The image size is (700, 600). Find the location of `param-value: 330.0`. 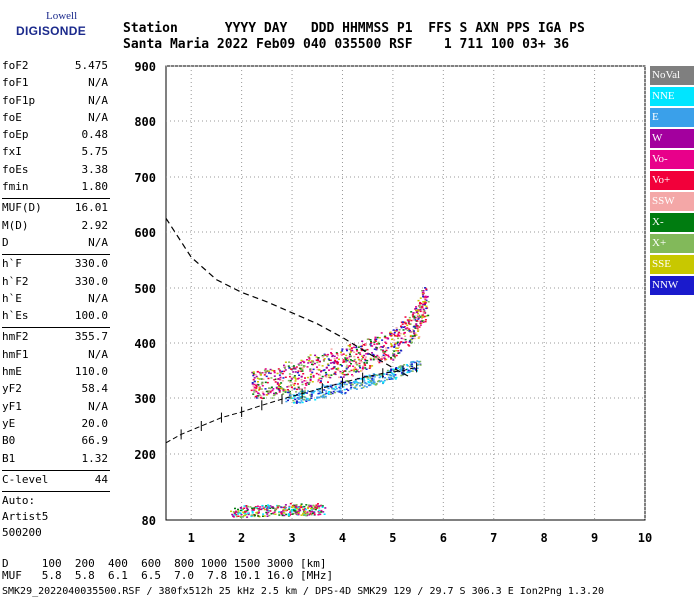

param-value: 330.0 is located at coordinates (91, 281).